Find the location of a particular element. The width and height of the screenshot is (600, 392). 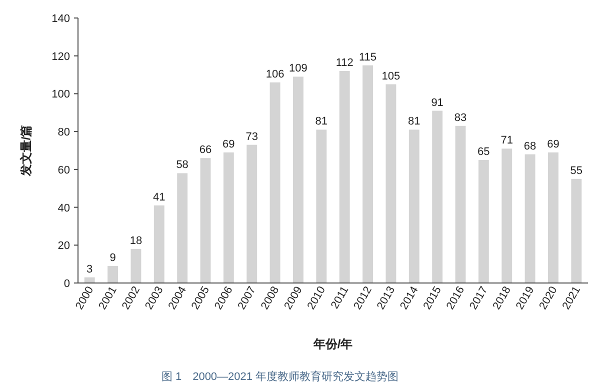

data-label: 41 is located at coordinates (159, 197).